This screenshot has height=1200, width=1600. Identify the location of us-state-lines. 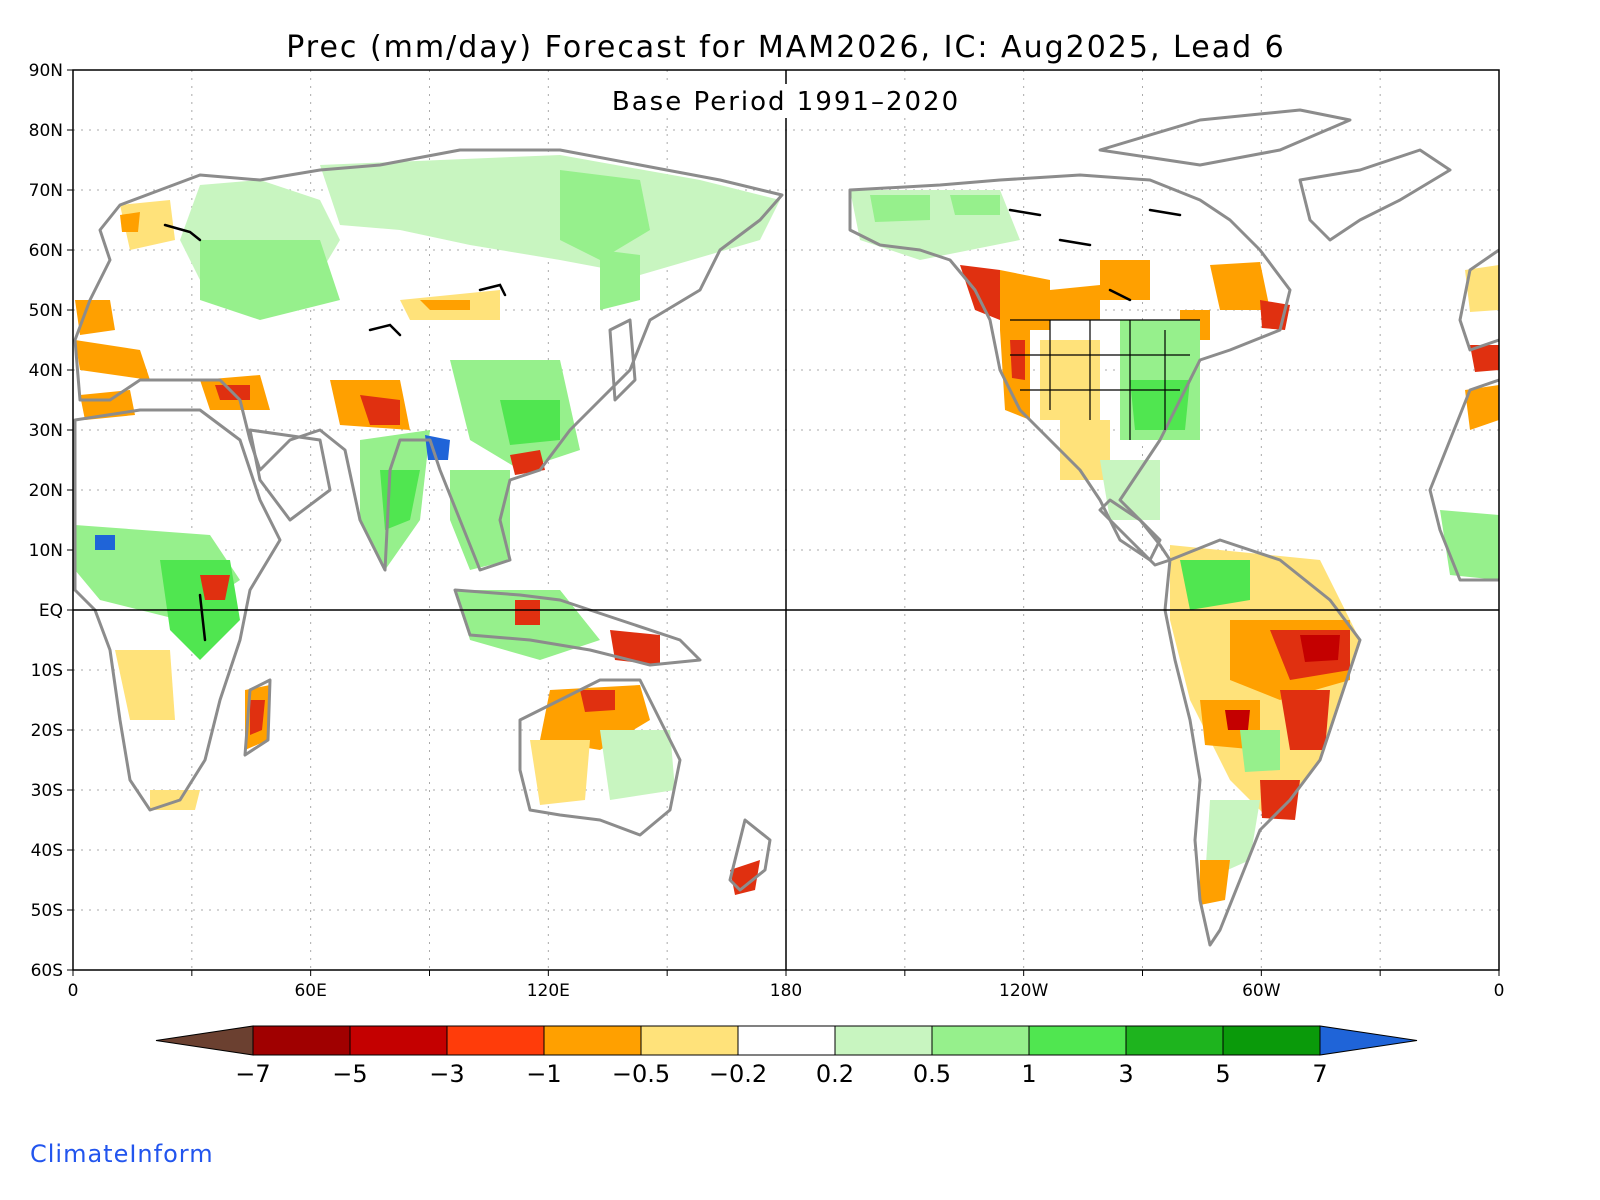
(1105, 379).